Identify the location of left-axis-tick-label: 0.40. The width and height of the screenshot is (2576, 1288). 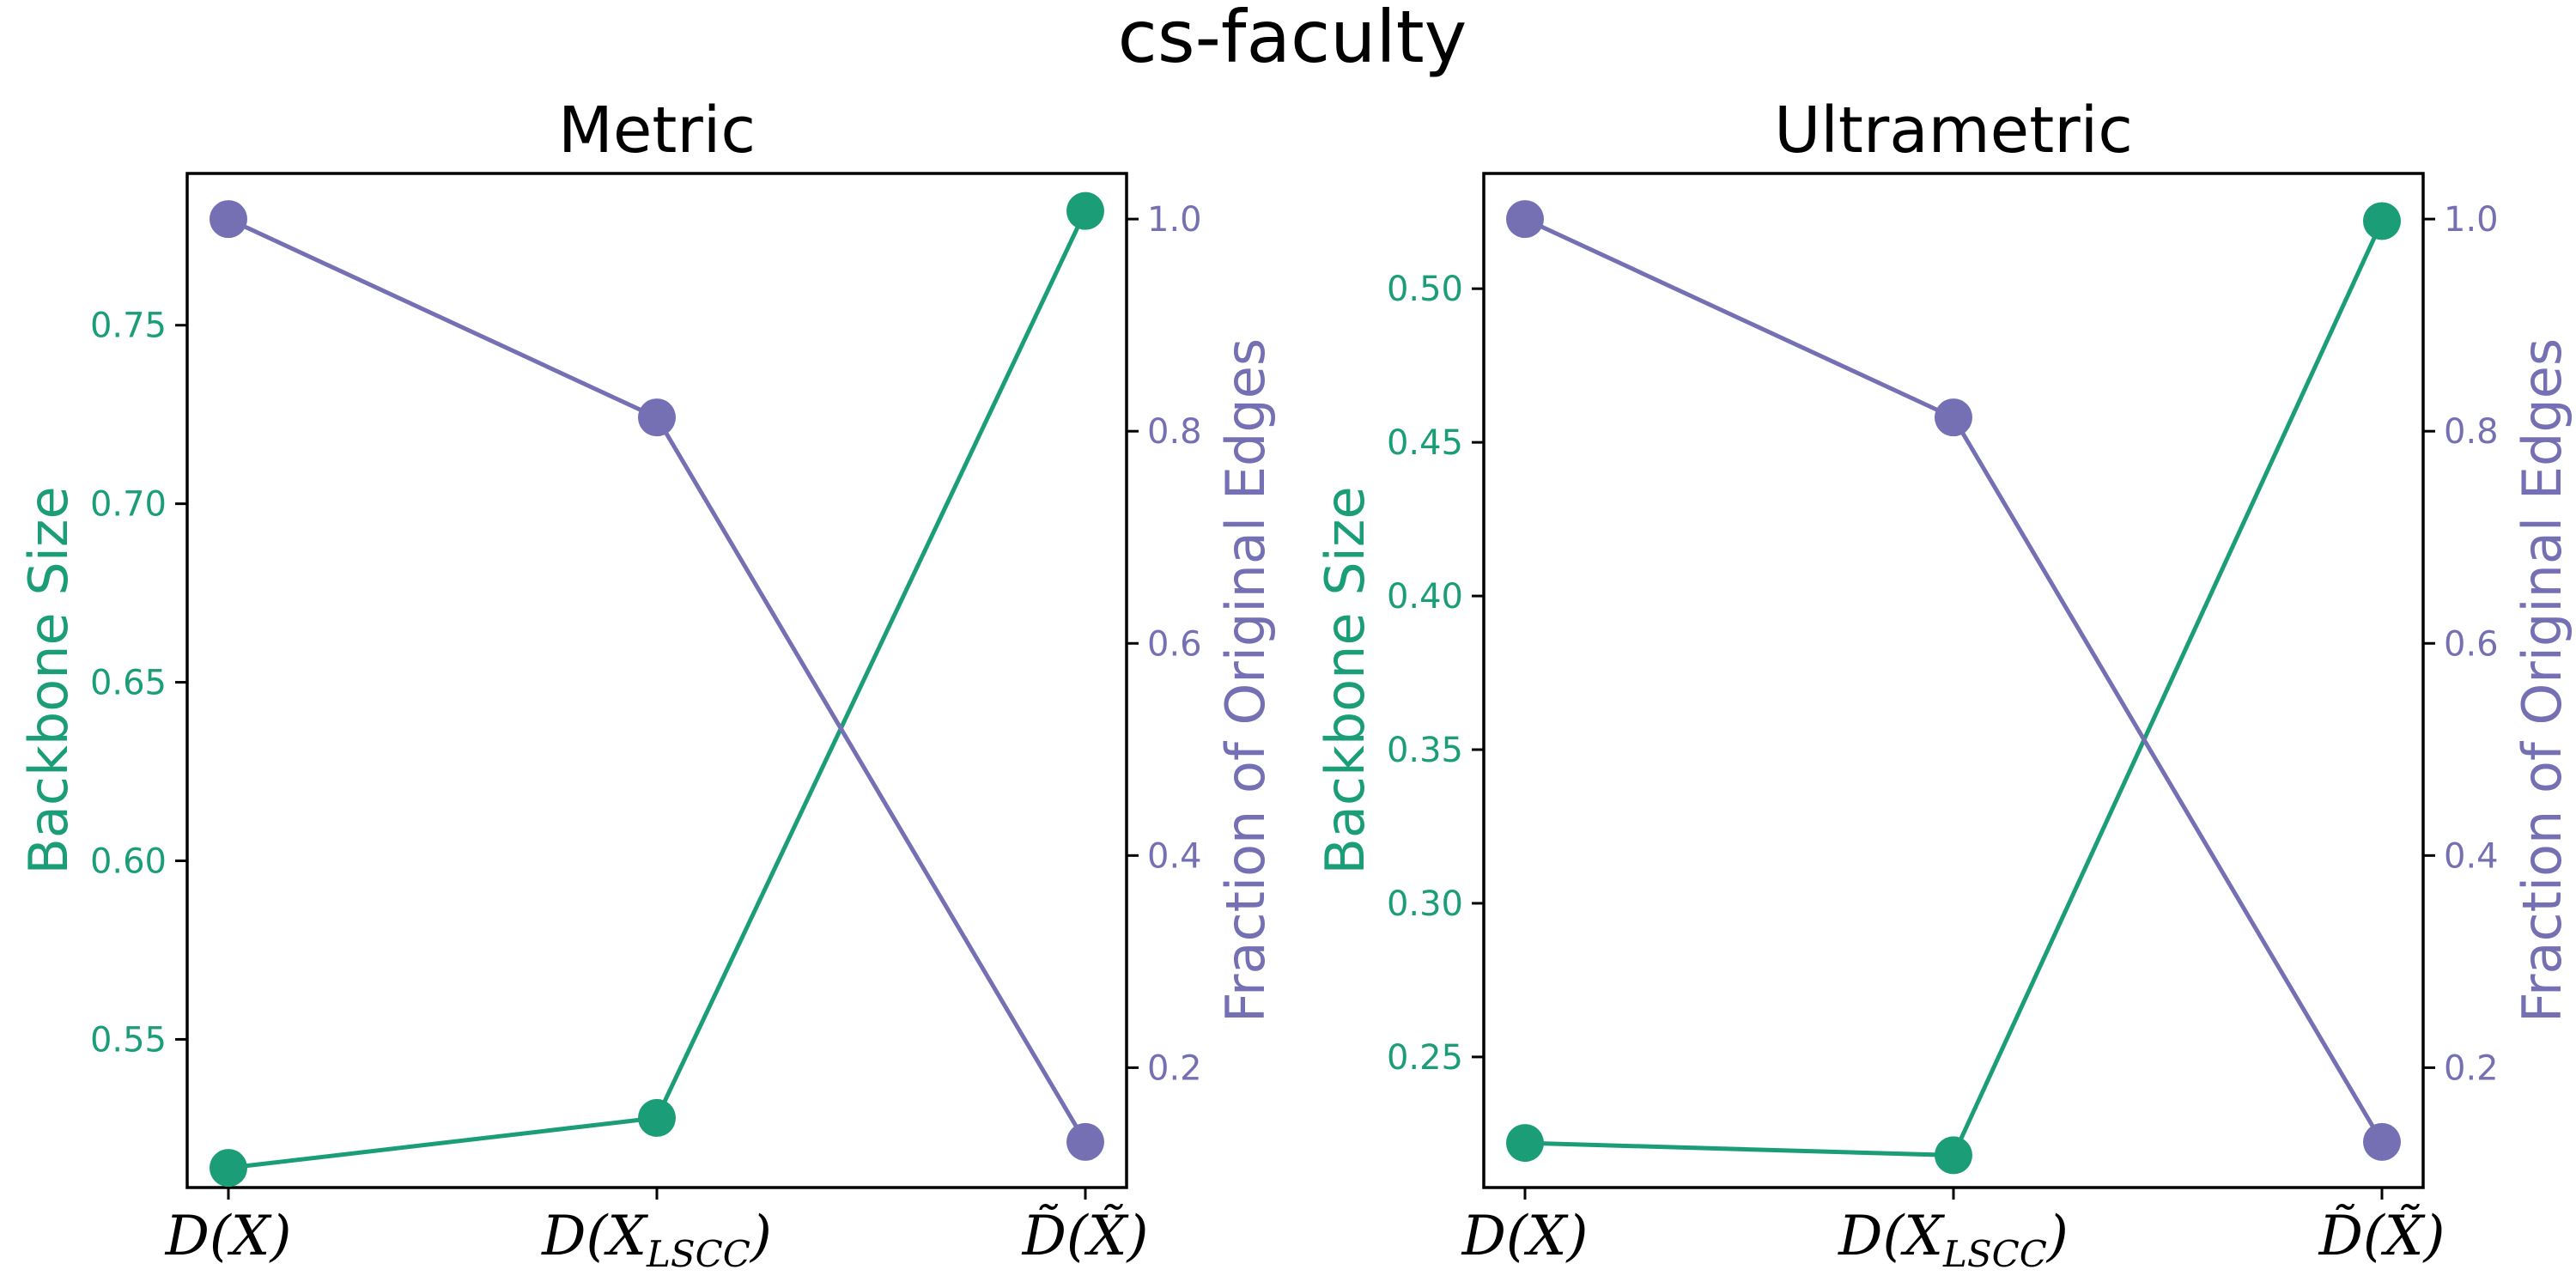
(1425, 597).